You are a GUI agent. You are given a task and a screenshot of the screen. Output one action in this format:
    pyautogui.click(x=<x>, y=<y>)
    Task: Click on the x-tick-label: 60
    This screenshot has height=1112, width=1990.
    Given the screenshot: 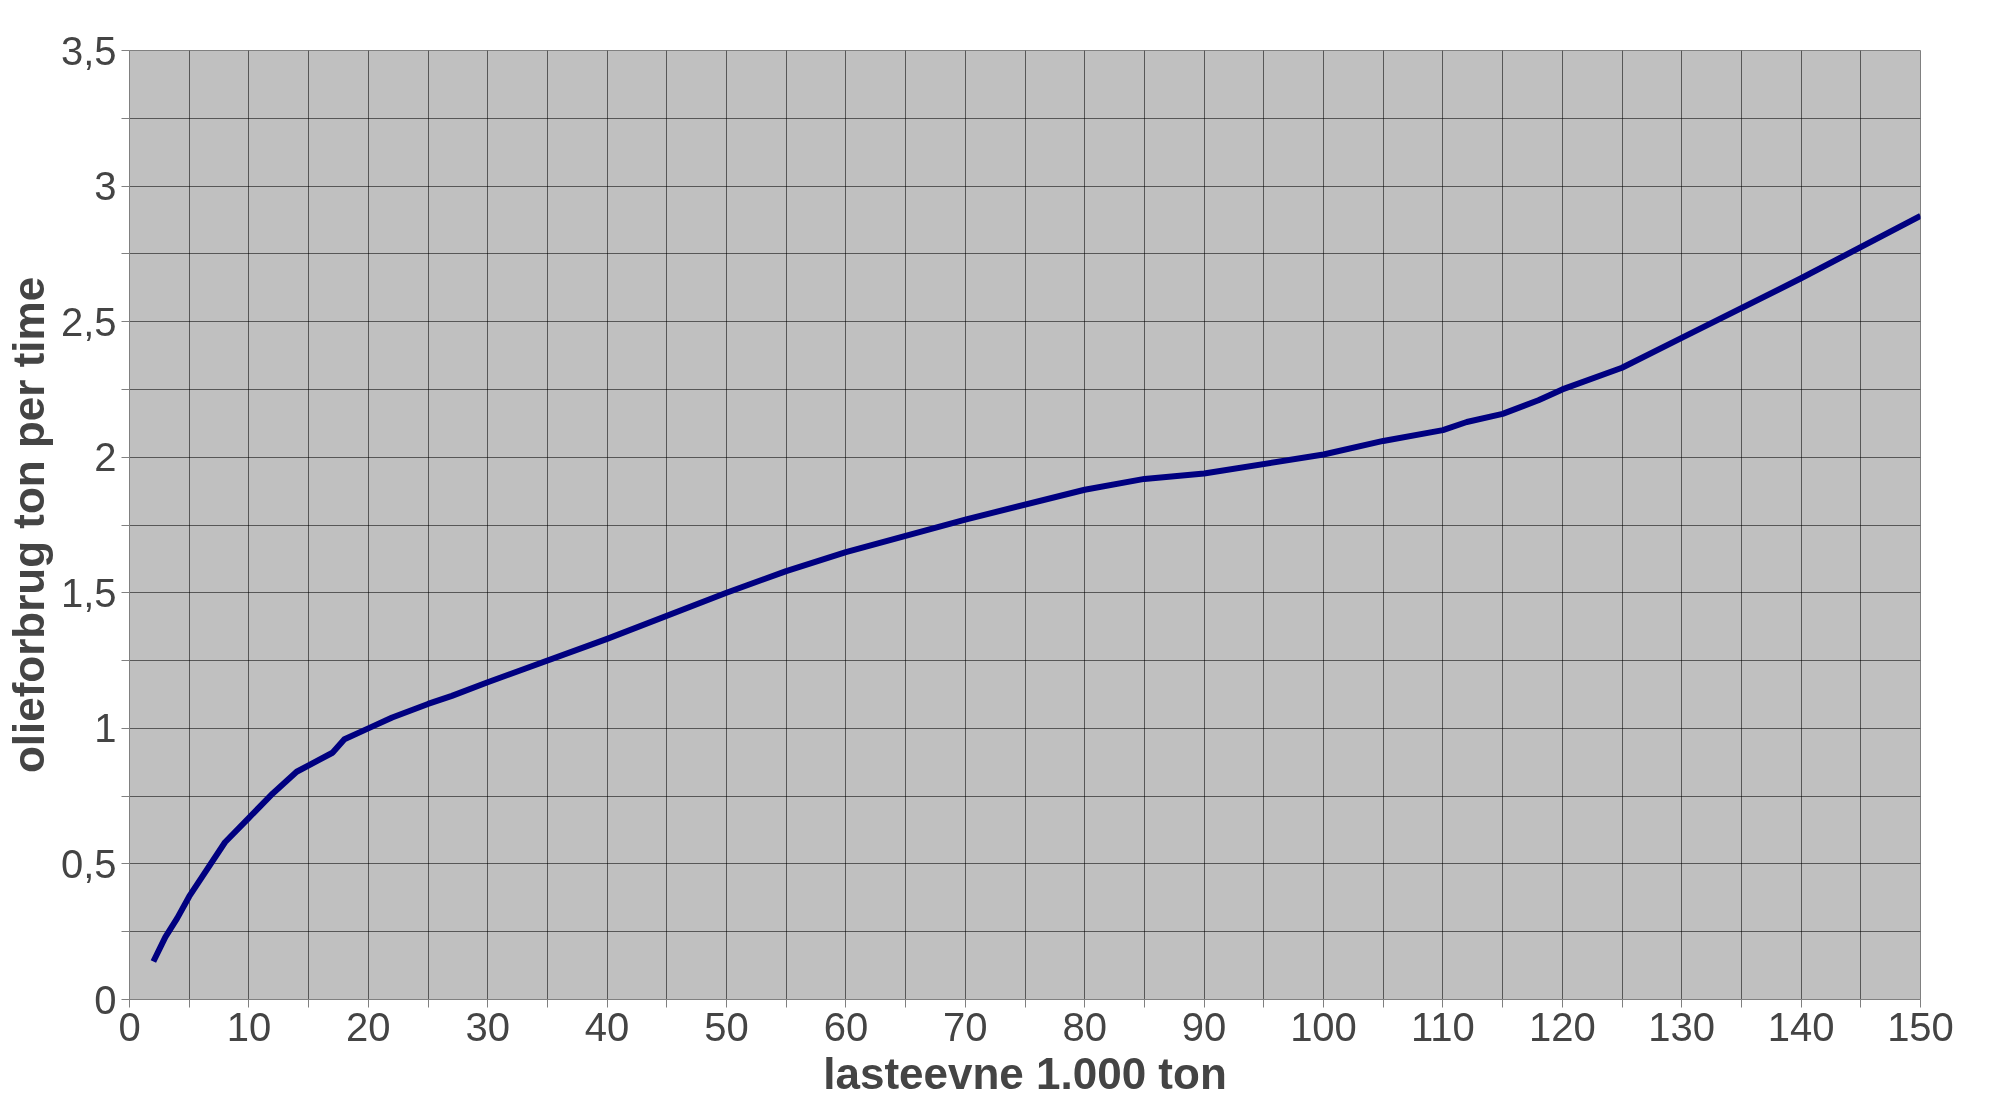 What is the action you would take?
    pyautogui.click(x=846, y=1026)
    